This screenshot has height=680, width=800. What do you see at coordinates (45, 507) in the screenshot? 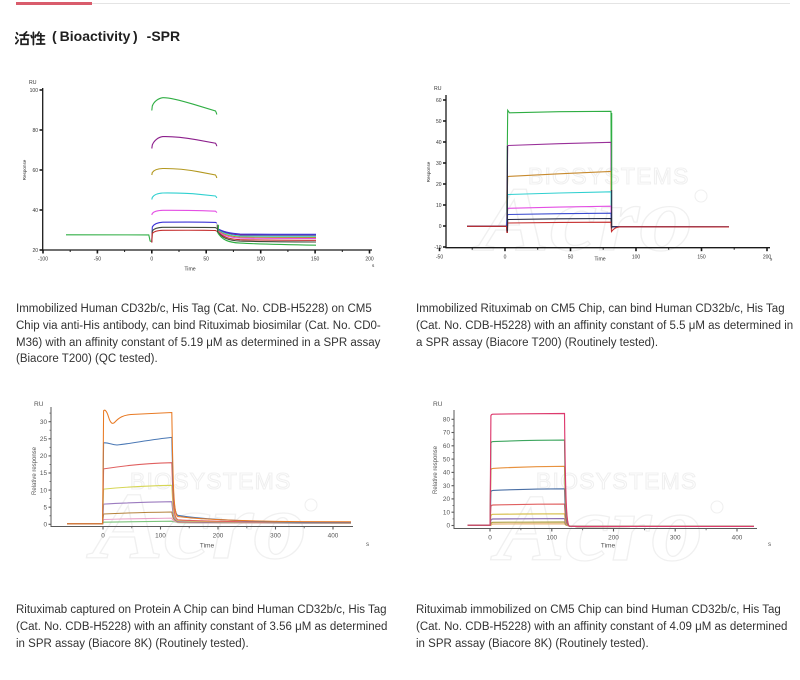
I see `svg-text: 5` at bounding box center [45, 507].